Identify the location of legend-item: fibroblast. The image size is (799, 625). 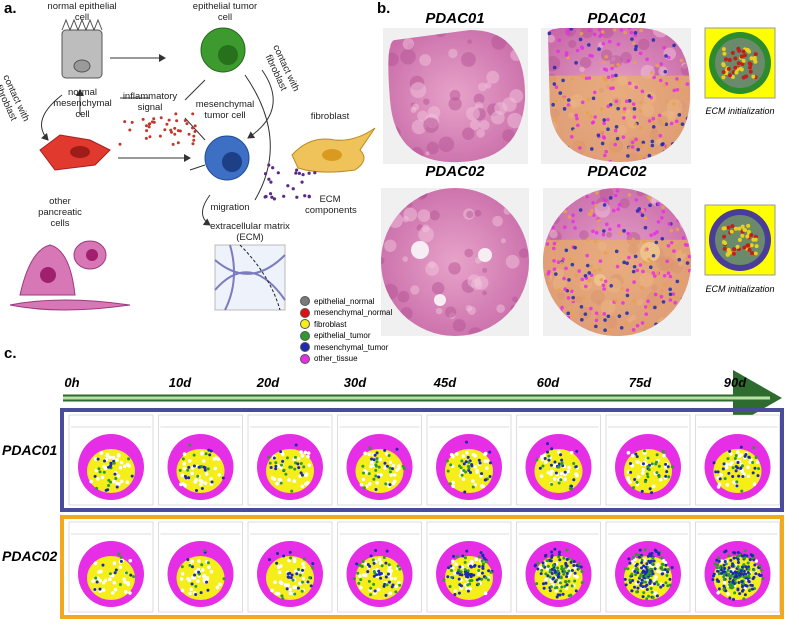
(323, 324).